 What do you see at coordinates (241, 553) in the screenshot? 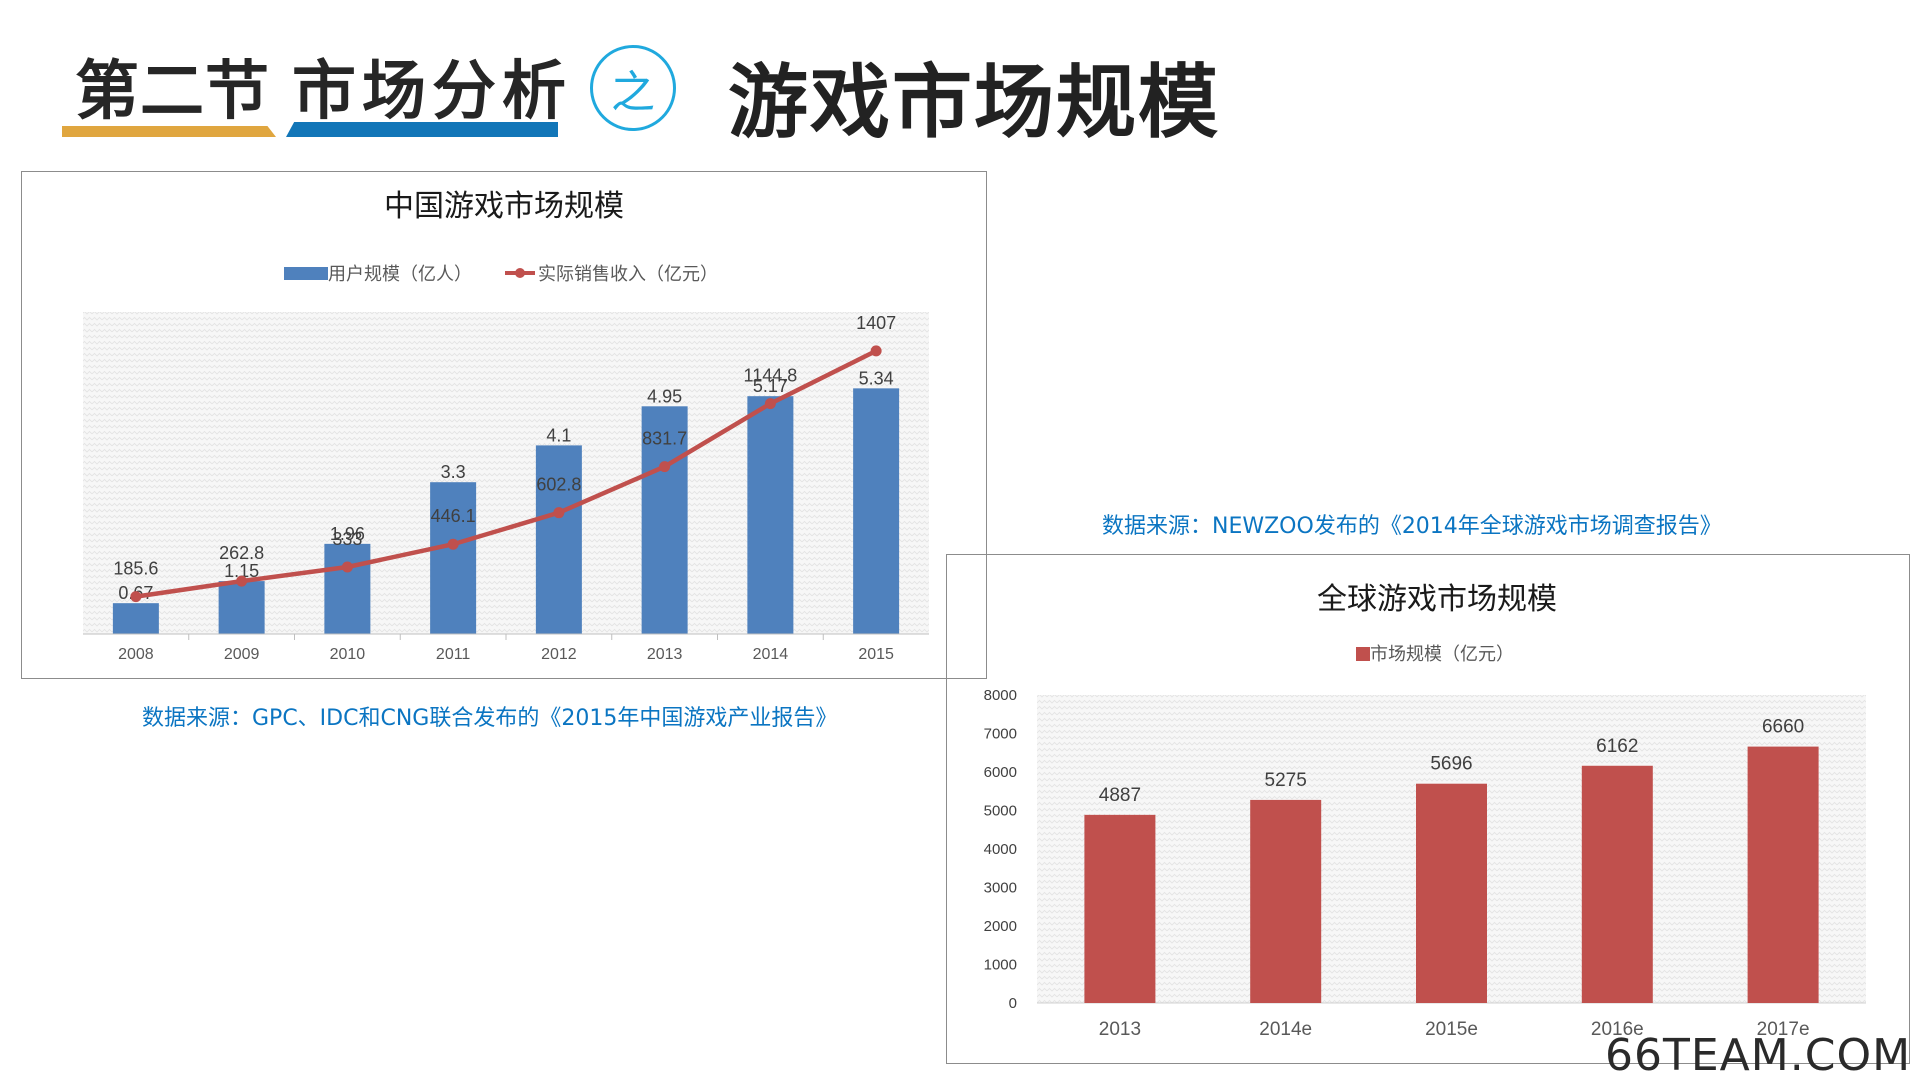
I see `revenue-value-label: 262.8` at bounding box center [241, 553].